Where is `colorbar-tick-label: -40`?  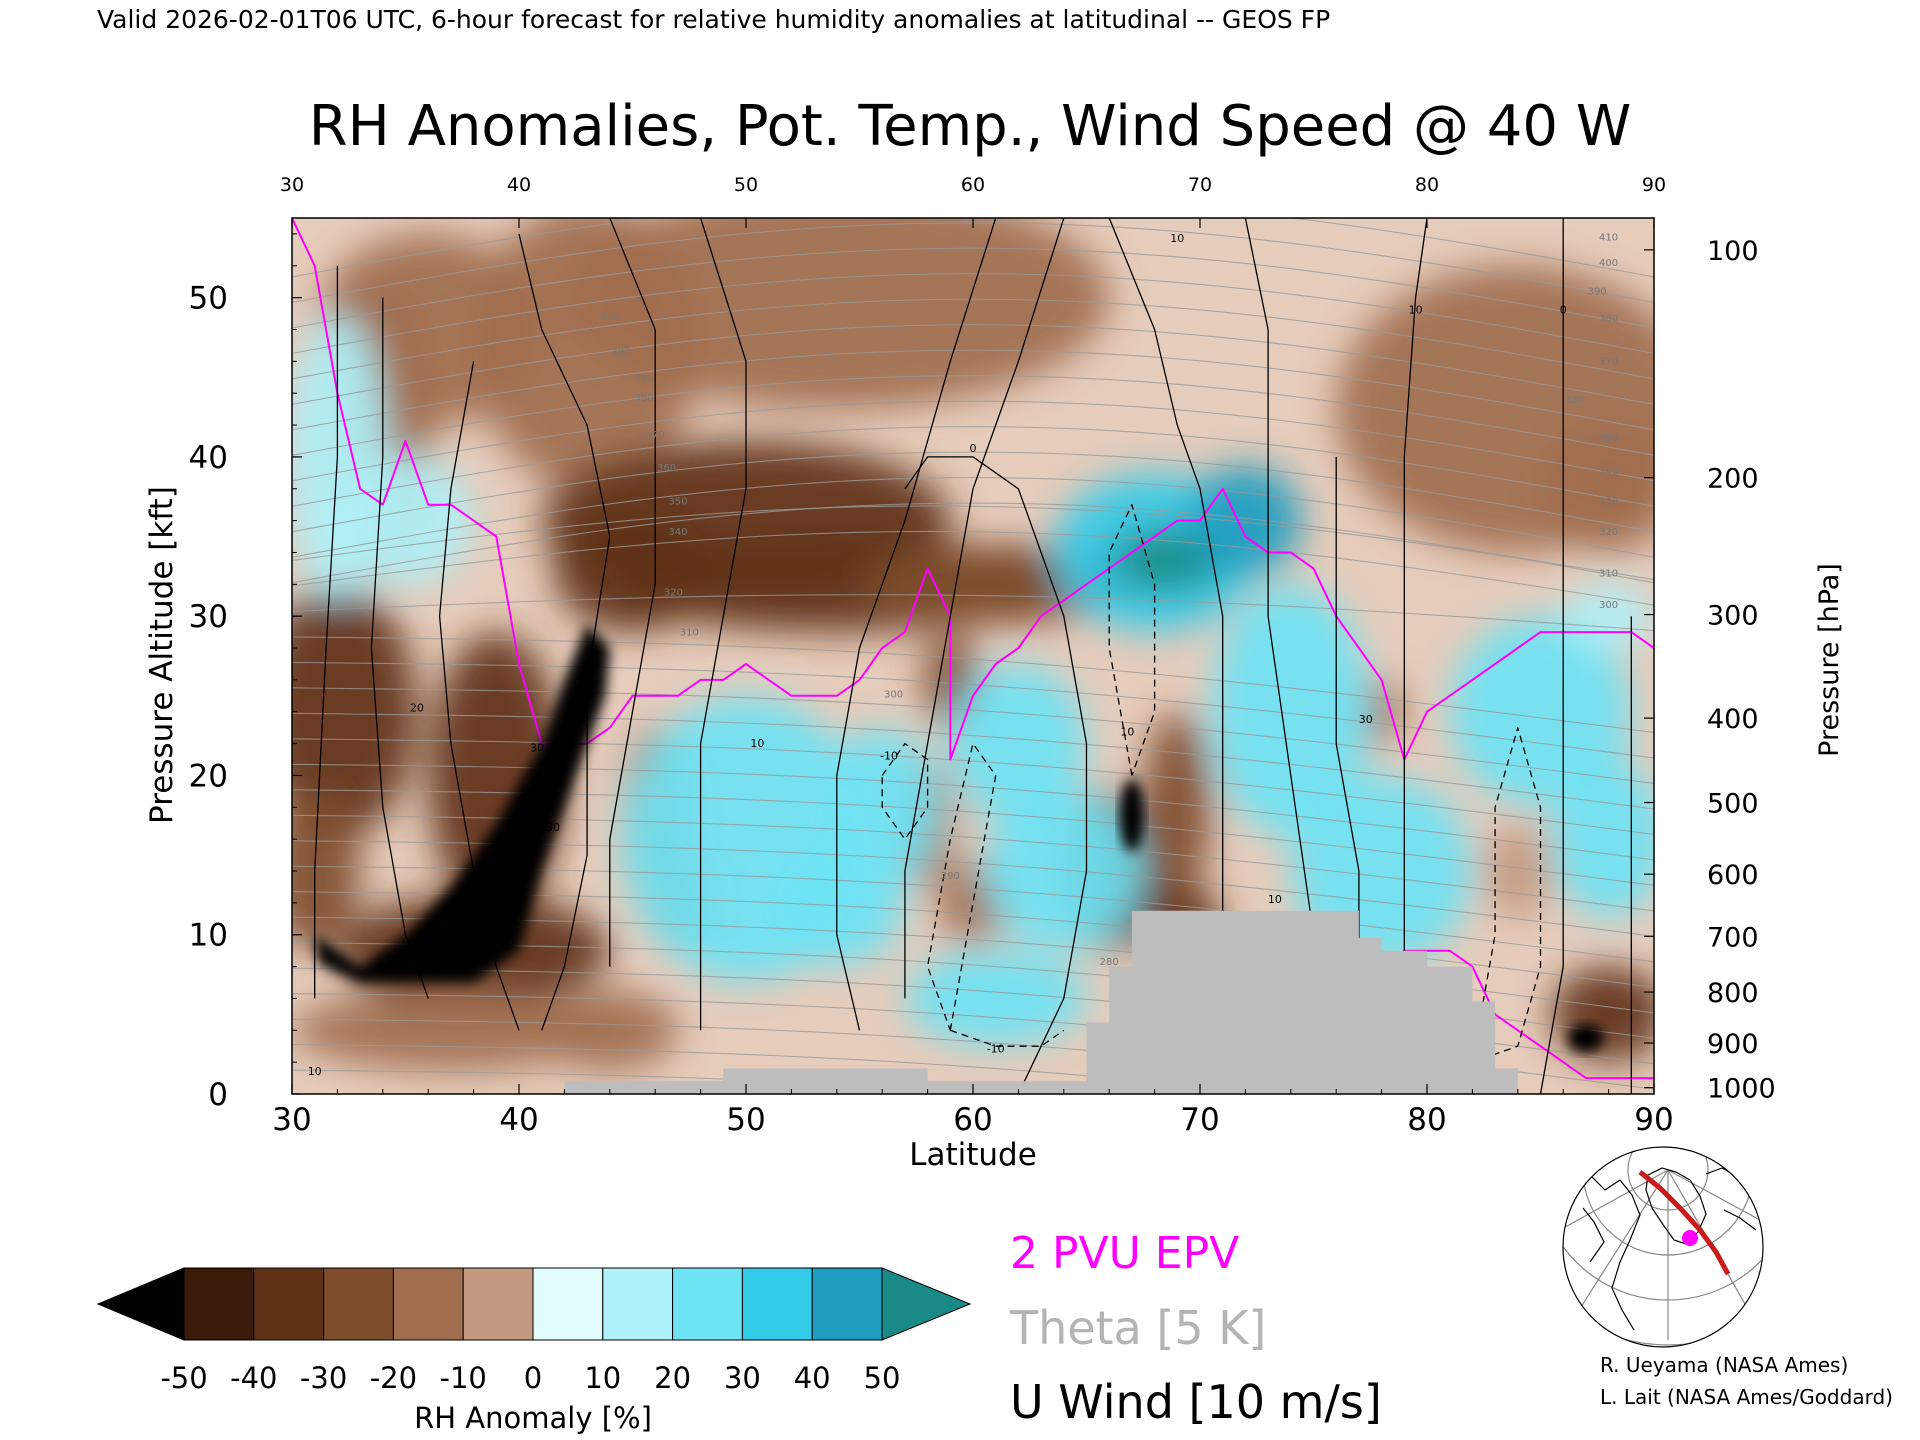
colorbar-tick-label: -40 is located at coordinates (253, 1378).